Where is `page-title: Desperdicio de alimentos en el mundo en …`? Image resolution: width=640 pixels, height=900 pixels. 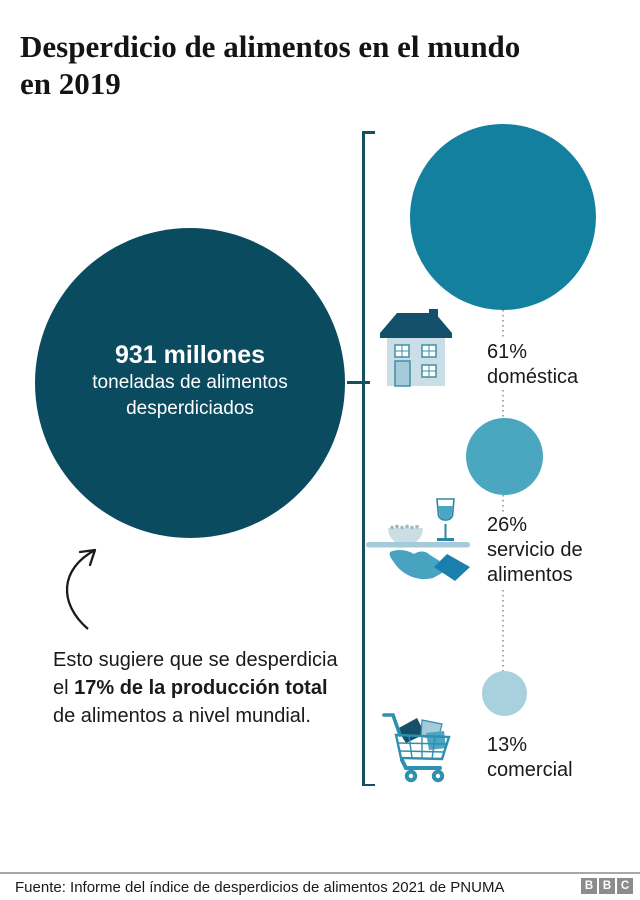 page-title: Desperdicio de alimentos en el mundo en … is located at coordinates (325, 65).